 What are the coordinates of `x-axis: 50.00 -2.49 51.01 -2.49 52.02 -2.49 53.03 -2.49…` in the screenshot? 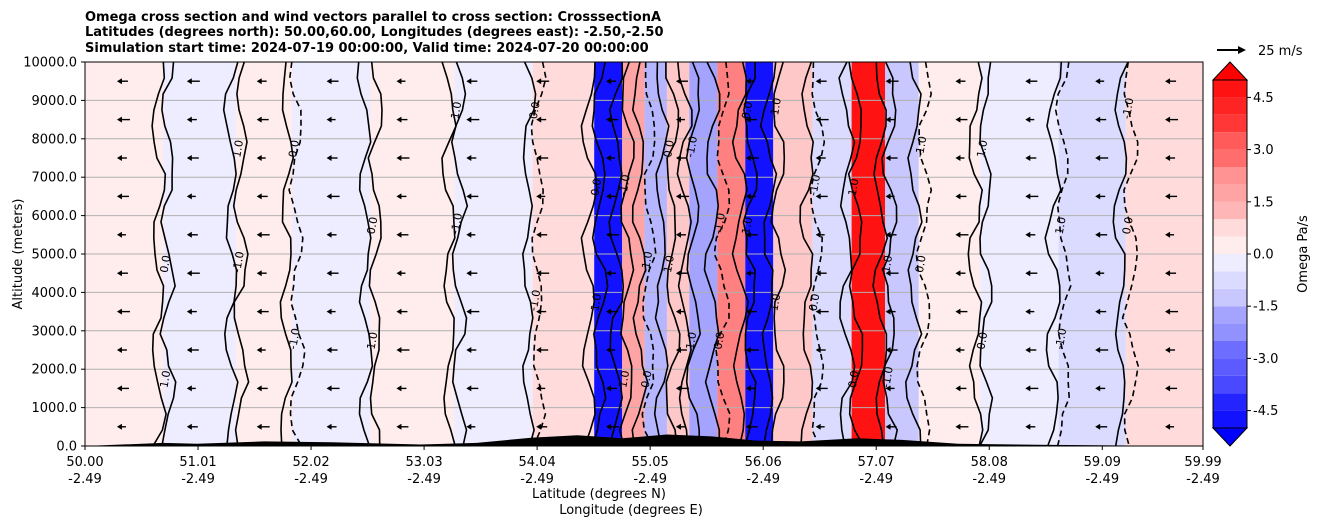 It's located at (644, 466).